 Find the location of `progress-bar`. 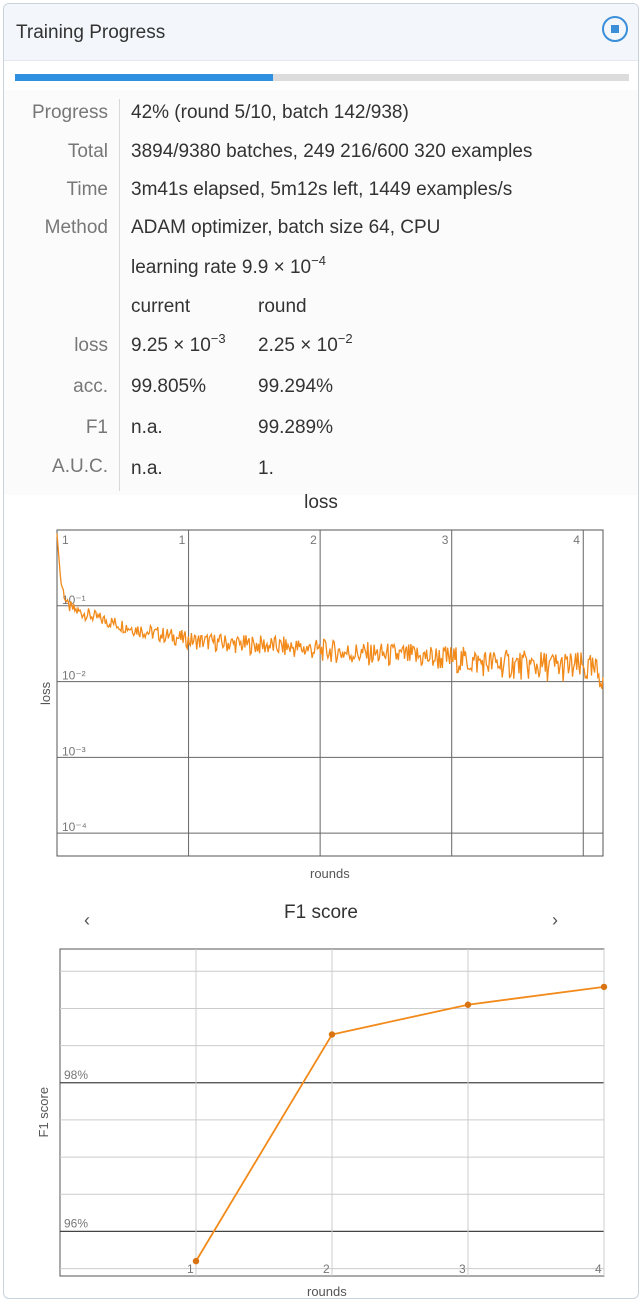

progress-bar is located at coordinates (322, 77).